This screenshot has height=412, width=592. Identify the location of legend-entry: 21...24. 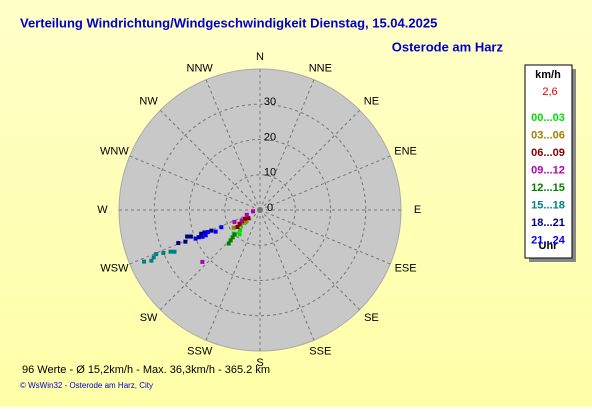
(548, 240).